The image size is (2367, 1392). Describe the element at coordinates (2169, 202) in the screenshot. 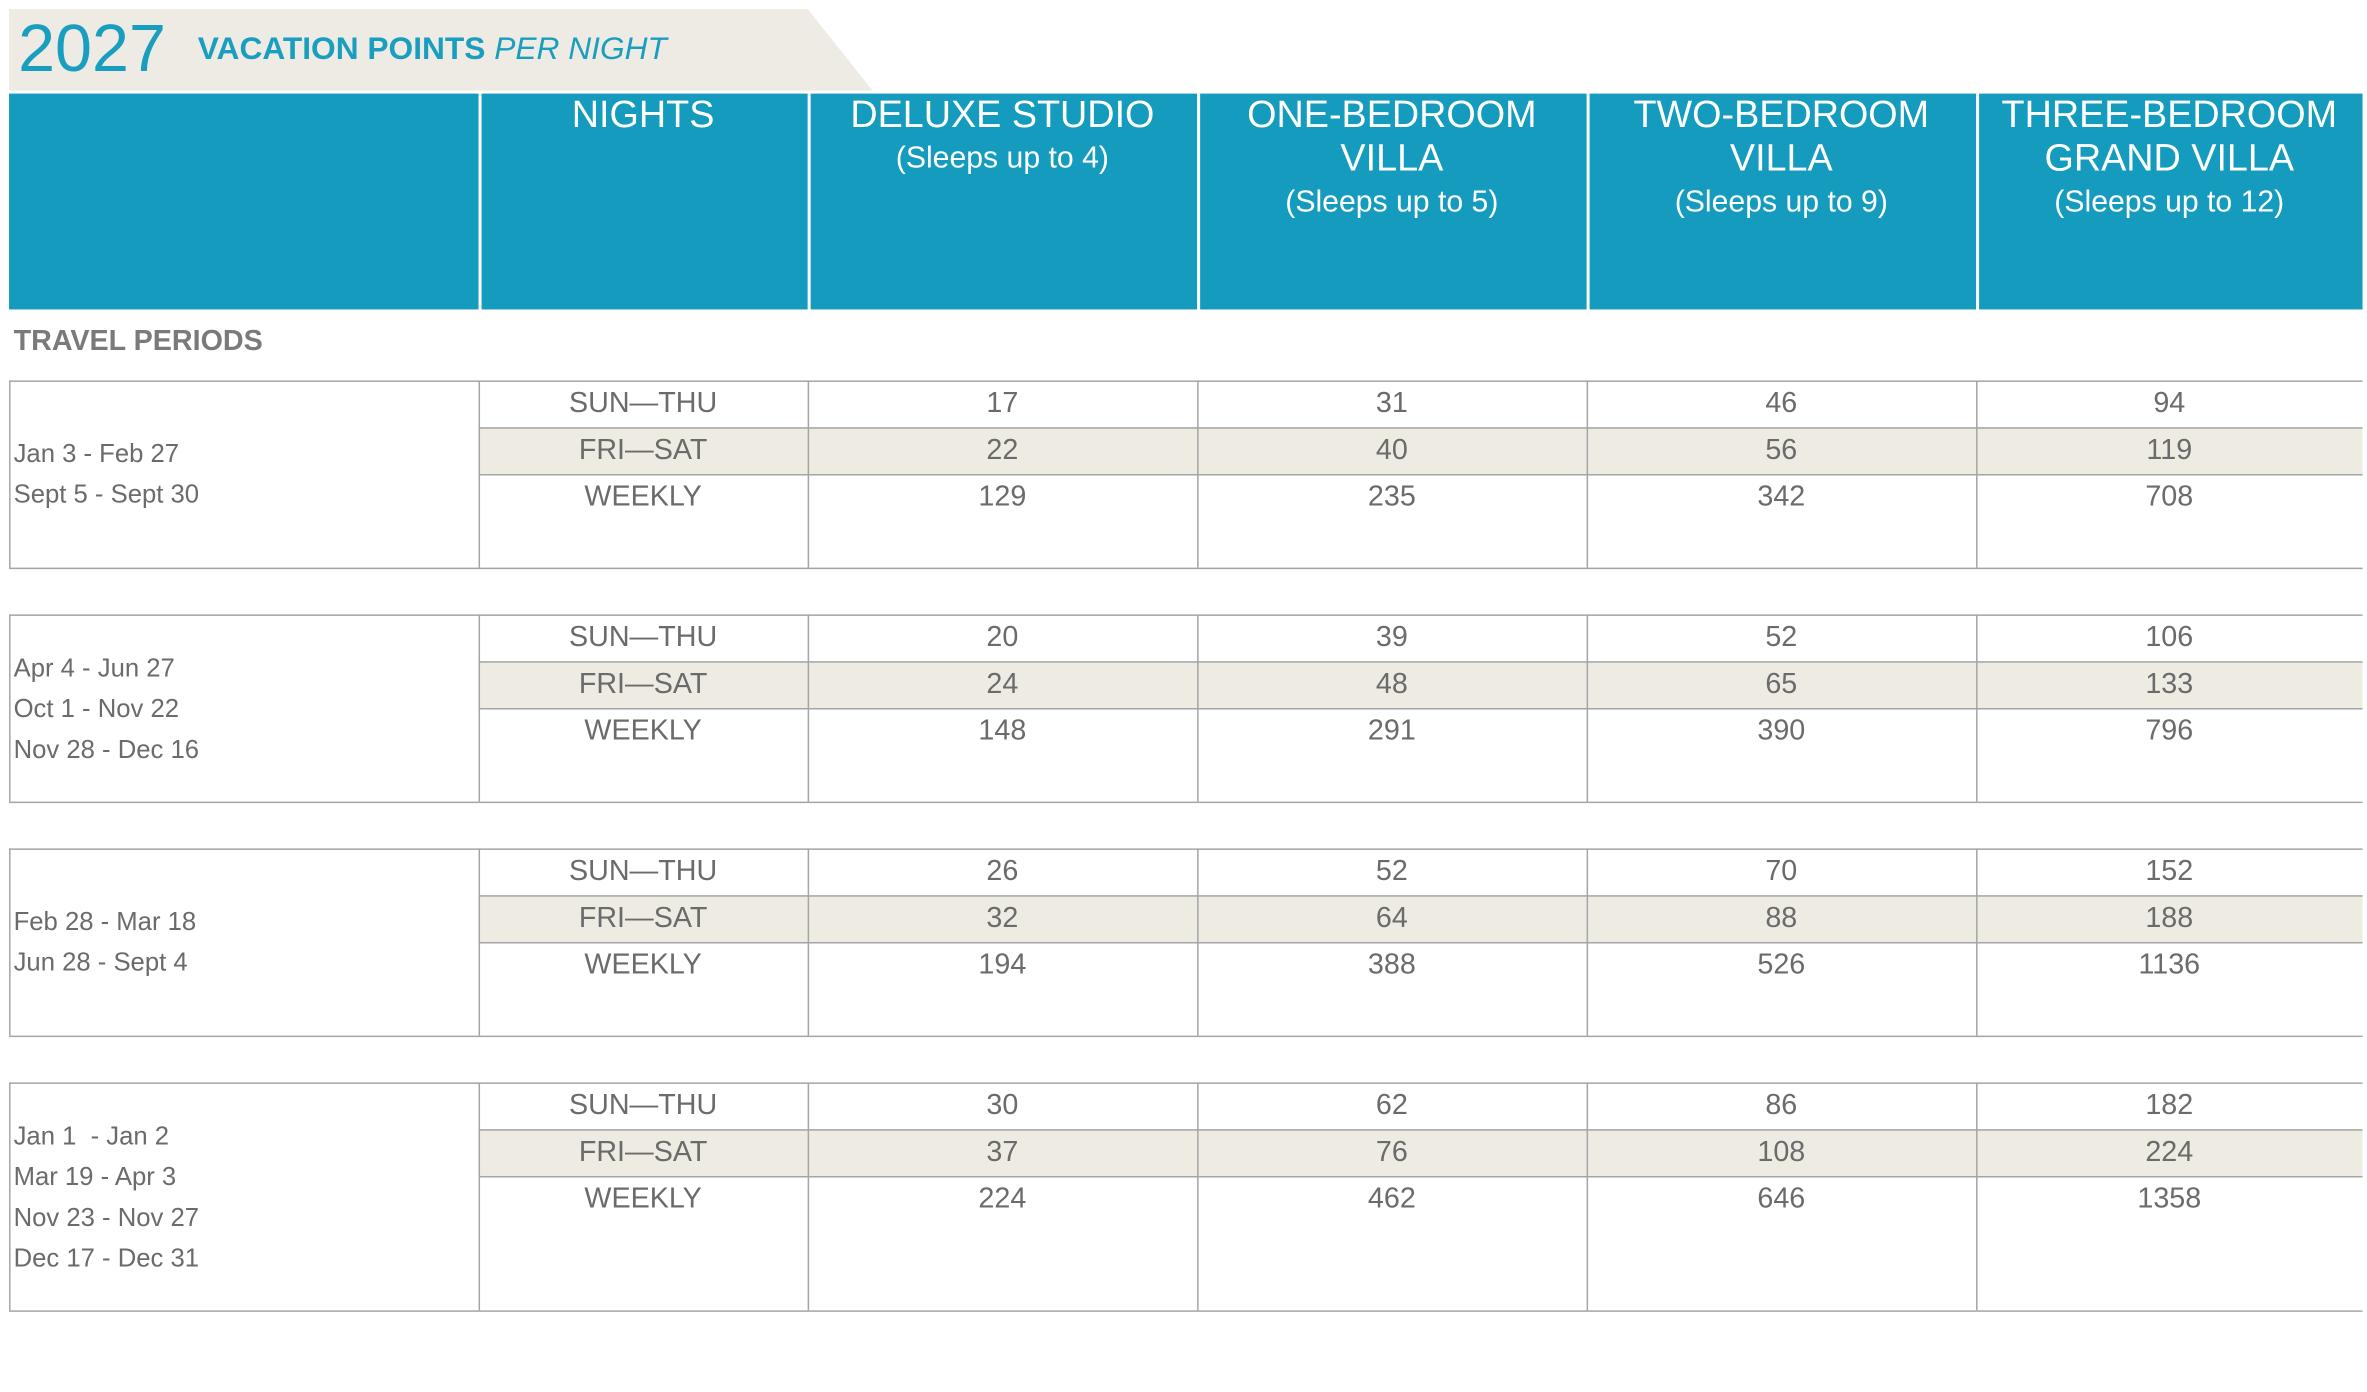

I see `column-note: (Sleeps up to 12)` at that location.